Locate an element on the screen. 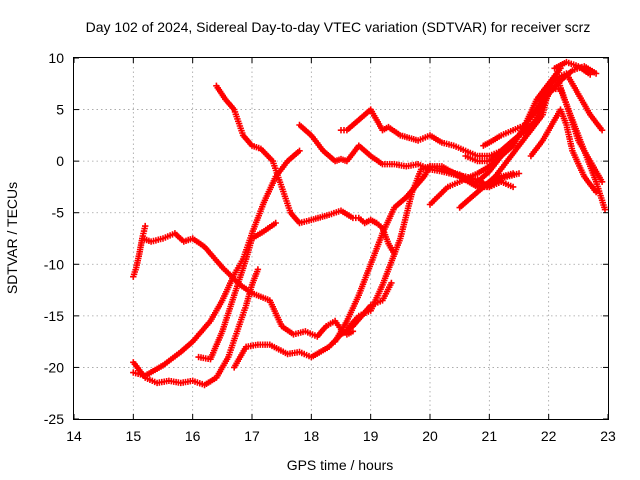 The height and width of the screenshot is (480, 640). x-tick-label: 20 is located at coordinates (430, 436).